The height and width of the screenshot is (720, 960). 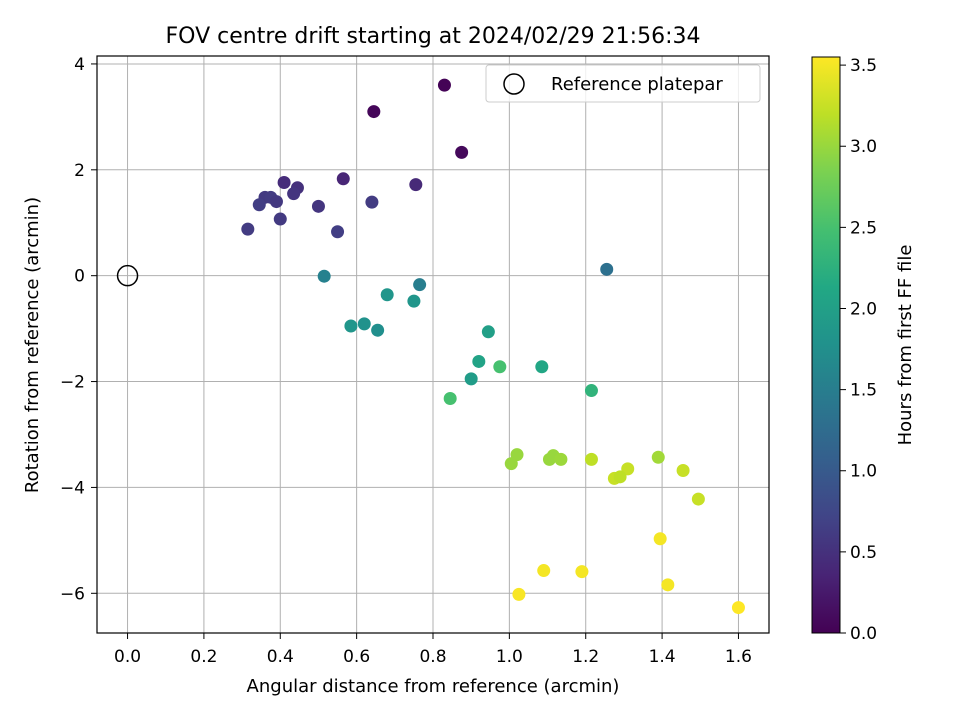 What do you see at coordinates (79, 65) in the screenshot?
I see `y-tick-label: 4` at bounding box center [79, 65].